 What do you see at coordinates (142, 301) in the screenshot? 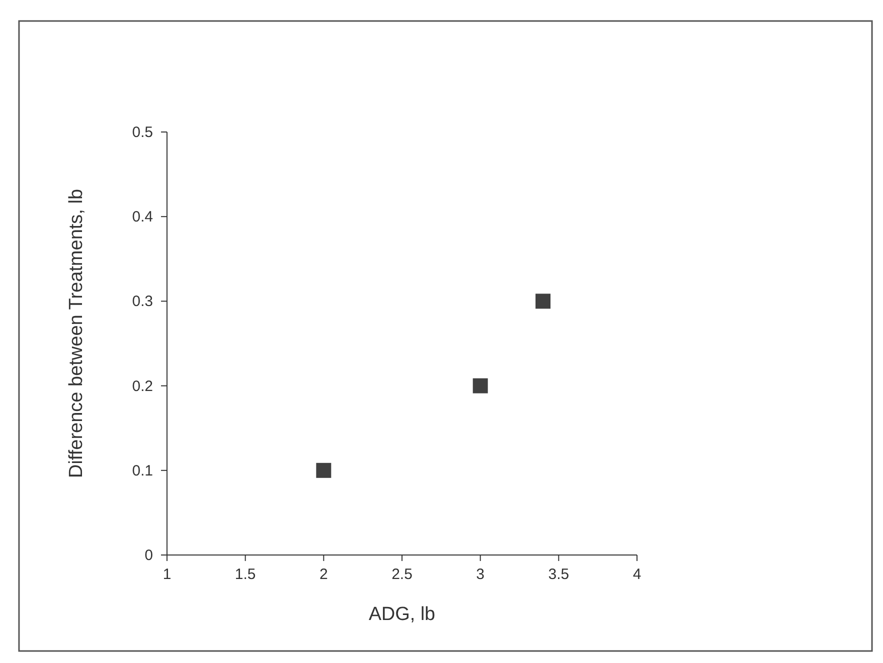
I see `y-tick-label: 0.3` at bounding box center [142, 301].